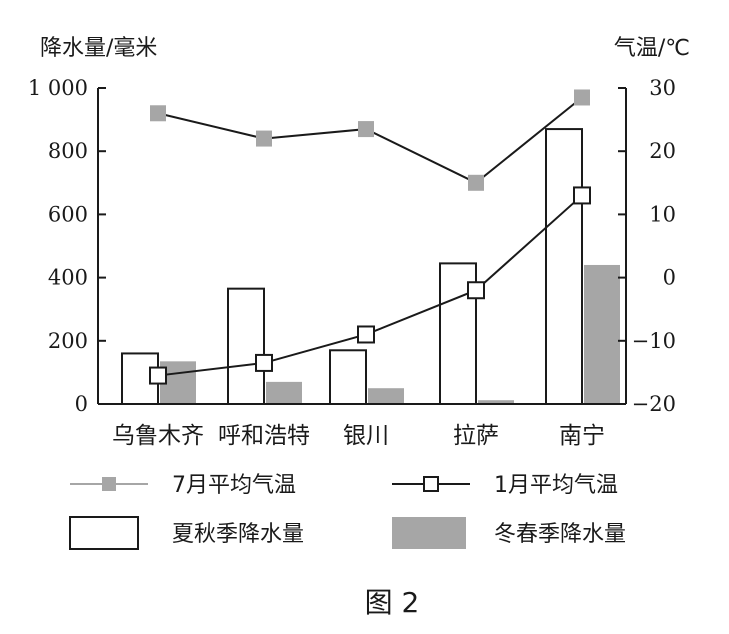 This screenshot has height=634, width=729. I want to click on right-axis-label: 气温/℃, so click(652, 48).